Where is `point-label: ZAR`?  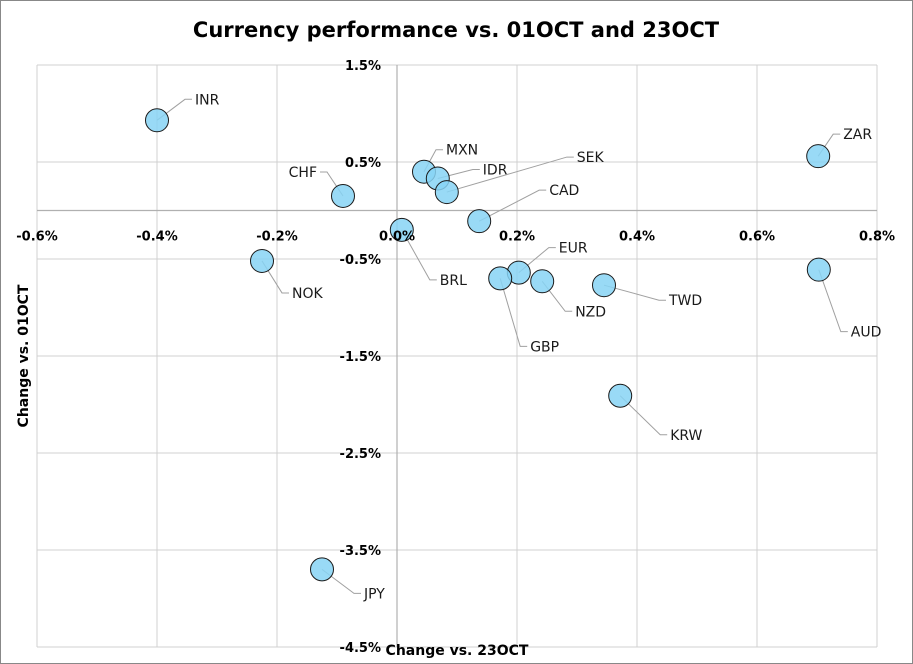 point-label: ZAR is located at coordinates (857, 135).